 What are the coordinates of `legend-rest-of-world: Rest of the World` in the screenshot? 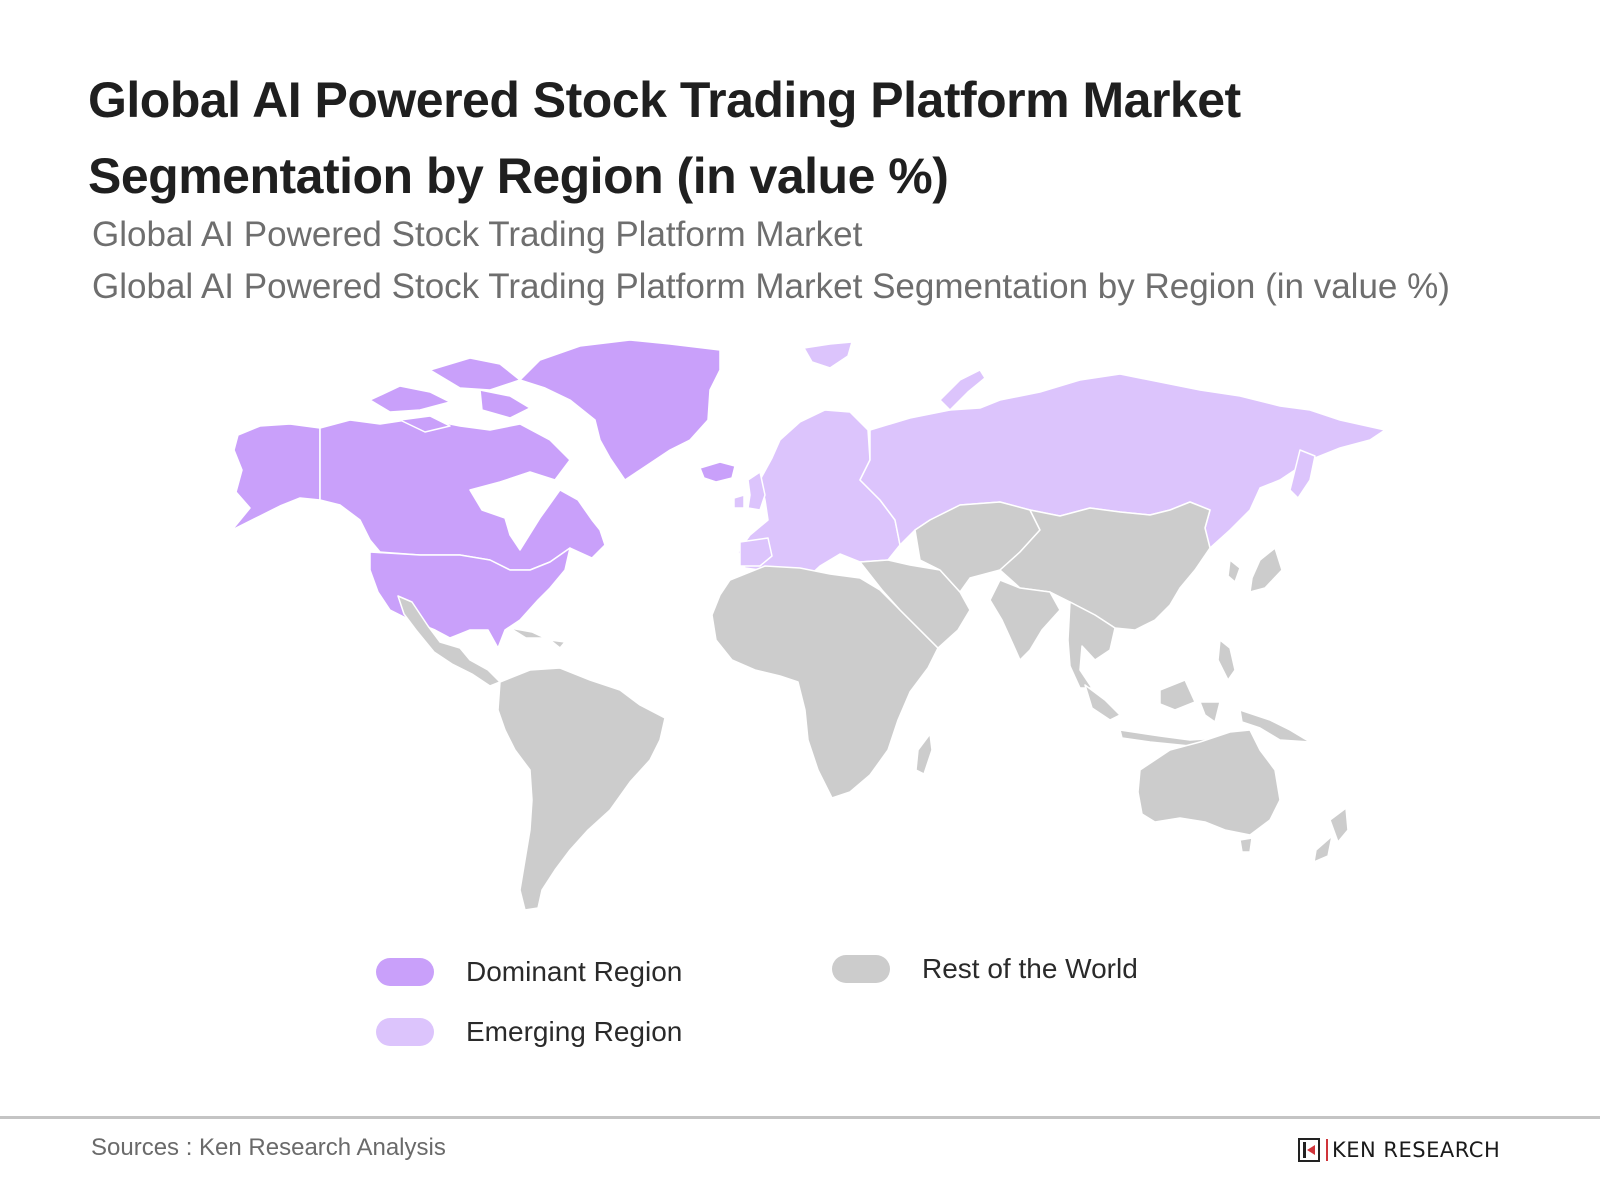 It's located at (985, 969).